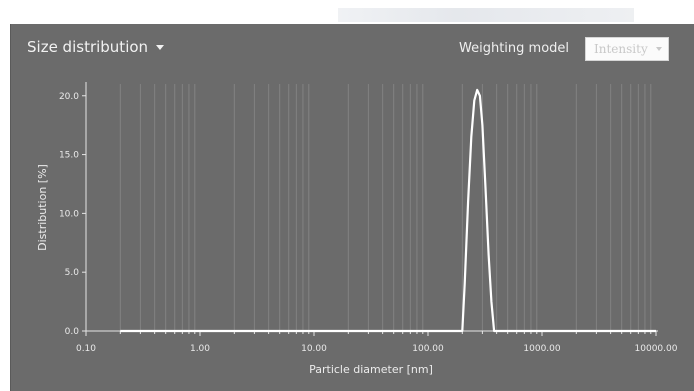  Describe the element at coordinates (486, 15) in the screenshot. I see `top-blurred-bar` at that location.